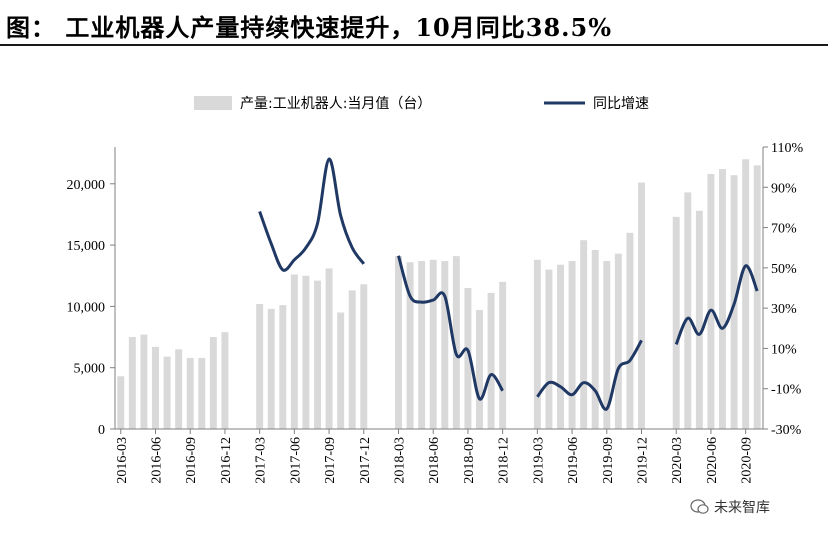 This screenshot has width=828, height=541. Describe the element at coordinates (784, 309) in the screenshot. I see `y-right-tick-label: 30%` at that location.